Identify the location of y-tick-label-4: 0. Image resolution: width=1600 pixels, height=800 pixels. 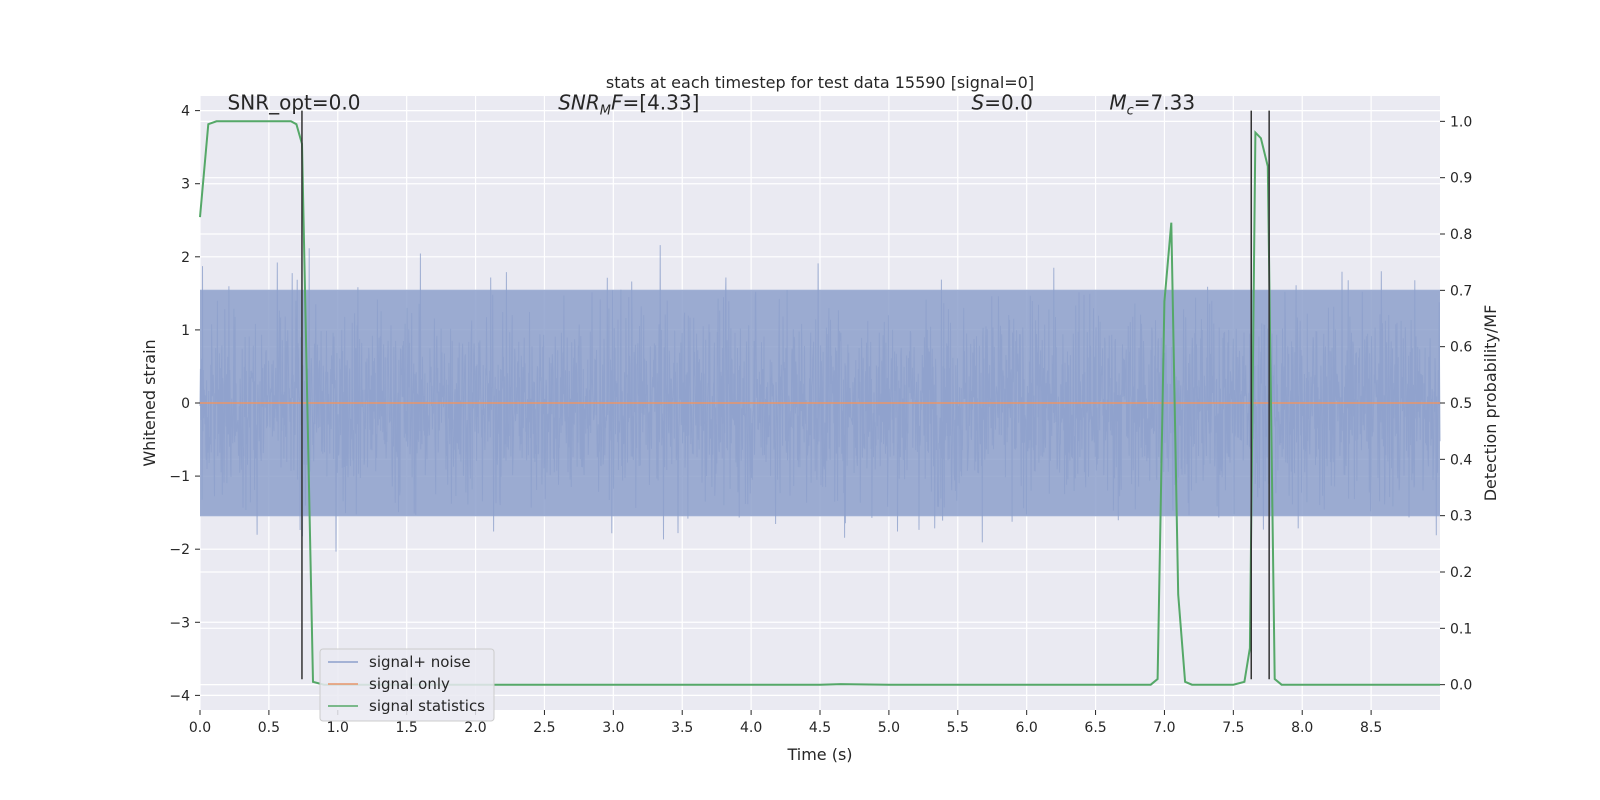
(185, 404).